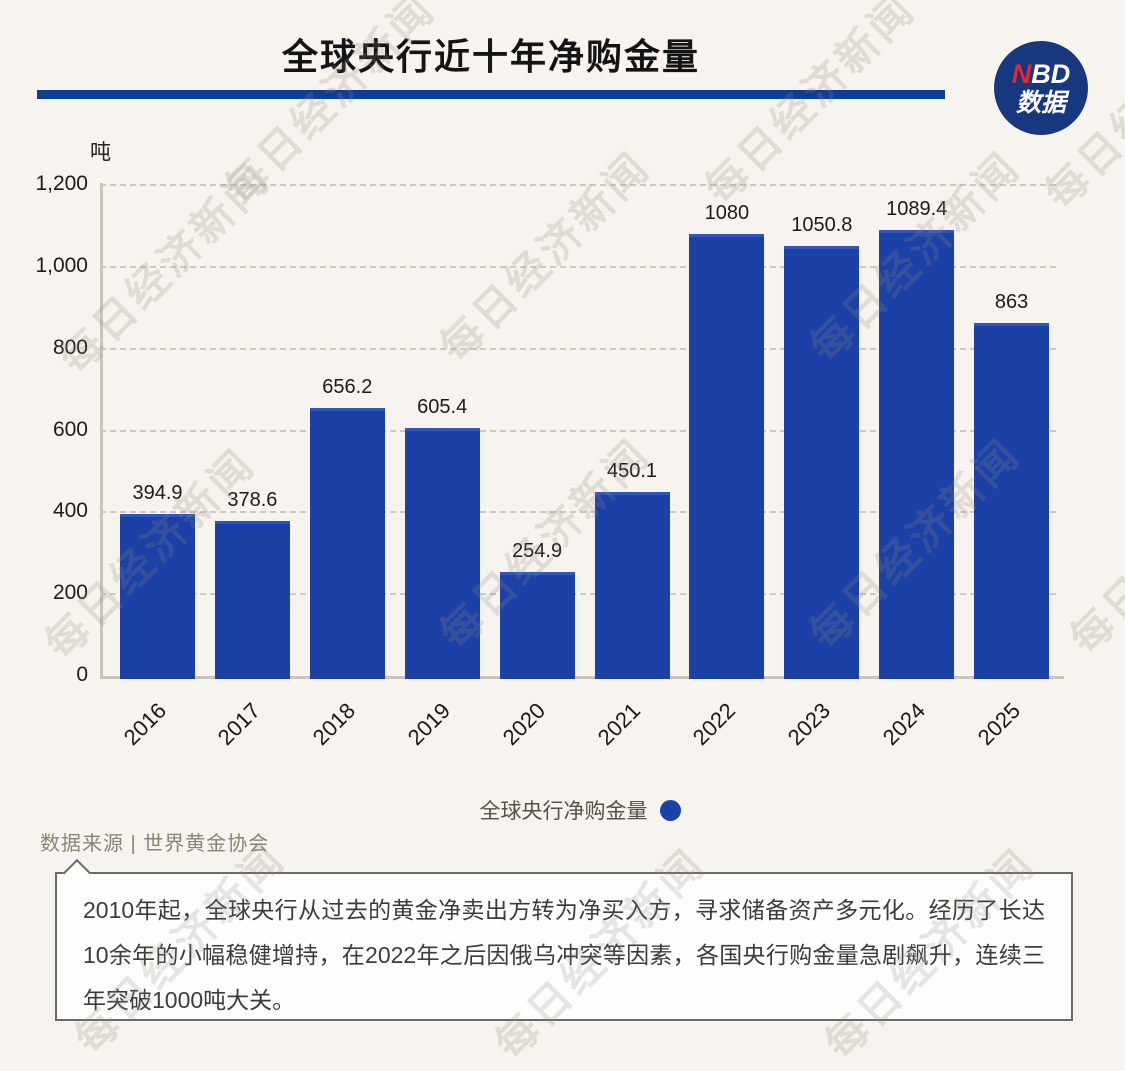 Image resolution: width=1125 pixels, height=1071 pixels. I want to click on x-tick-label: 2024, so click(903, 724).